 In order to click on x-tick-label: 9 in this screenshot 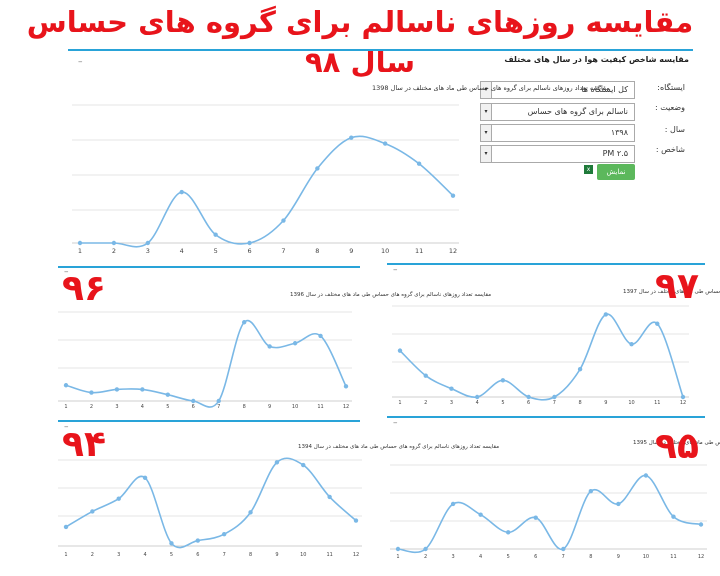, I will do `click(618, 557)`.